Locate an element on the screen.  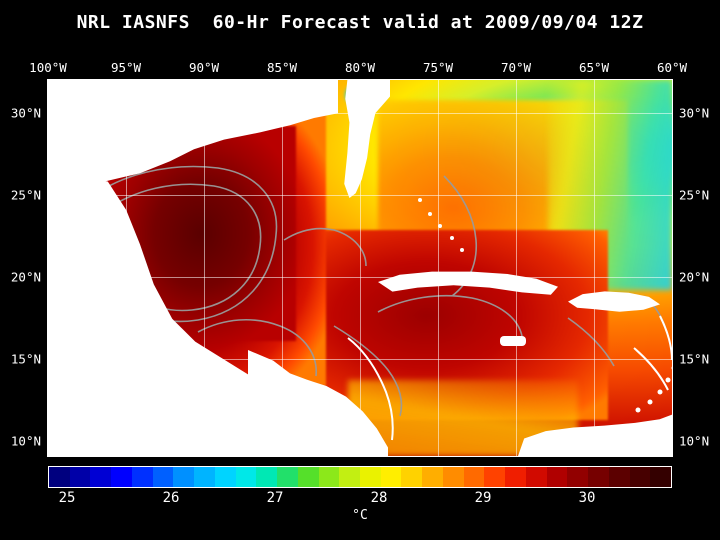
gridline-lat-15n is located at coordinates (360, 359).